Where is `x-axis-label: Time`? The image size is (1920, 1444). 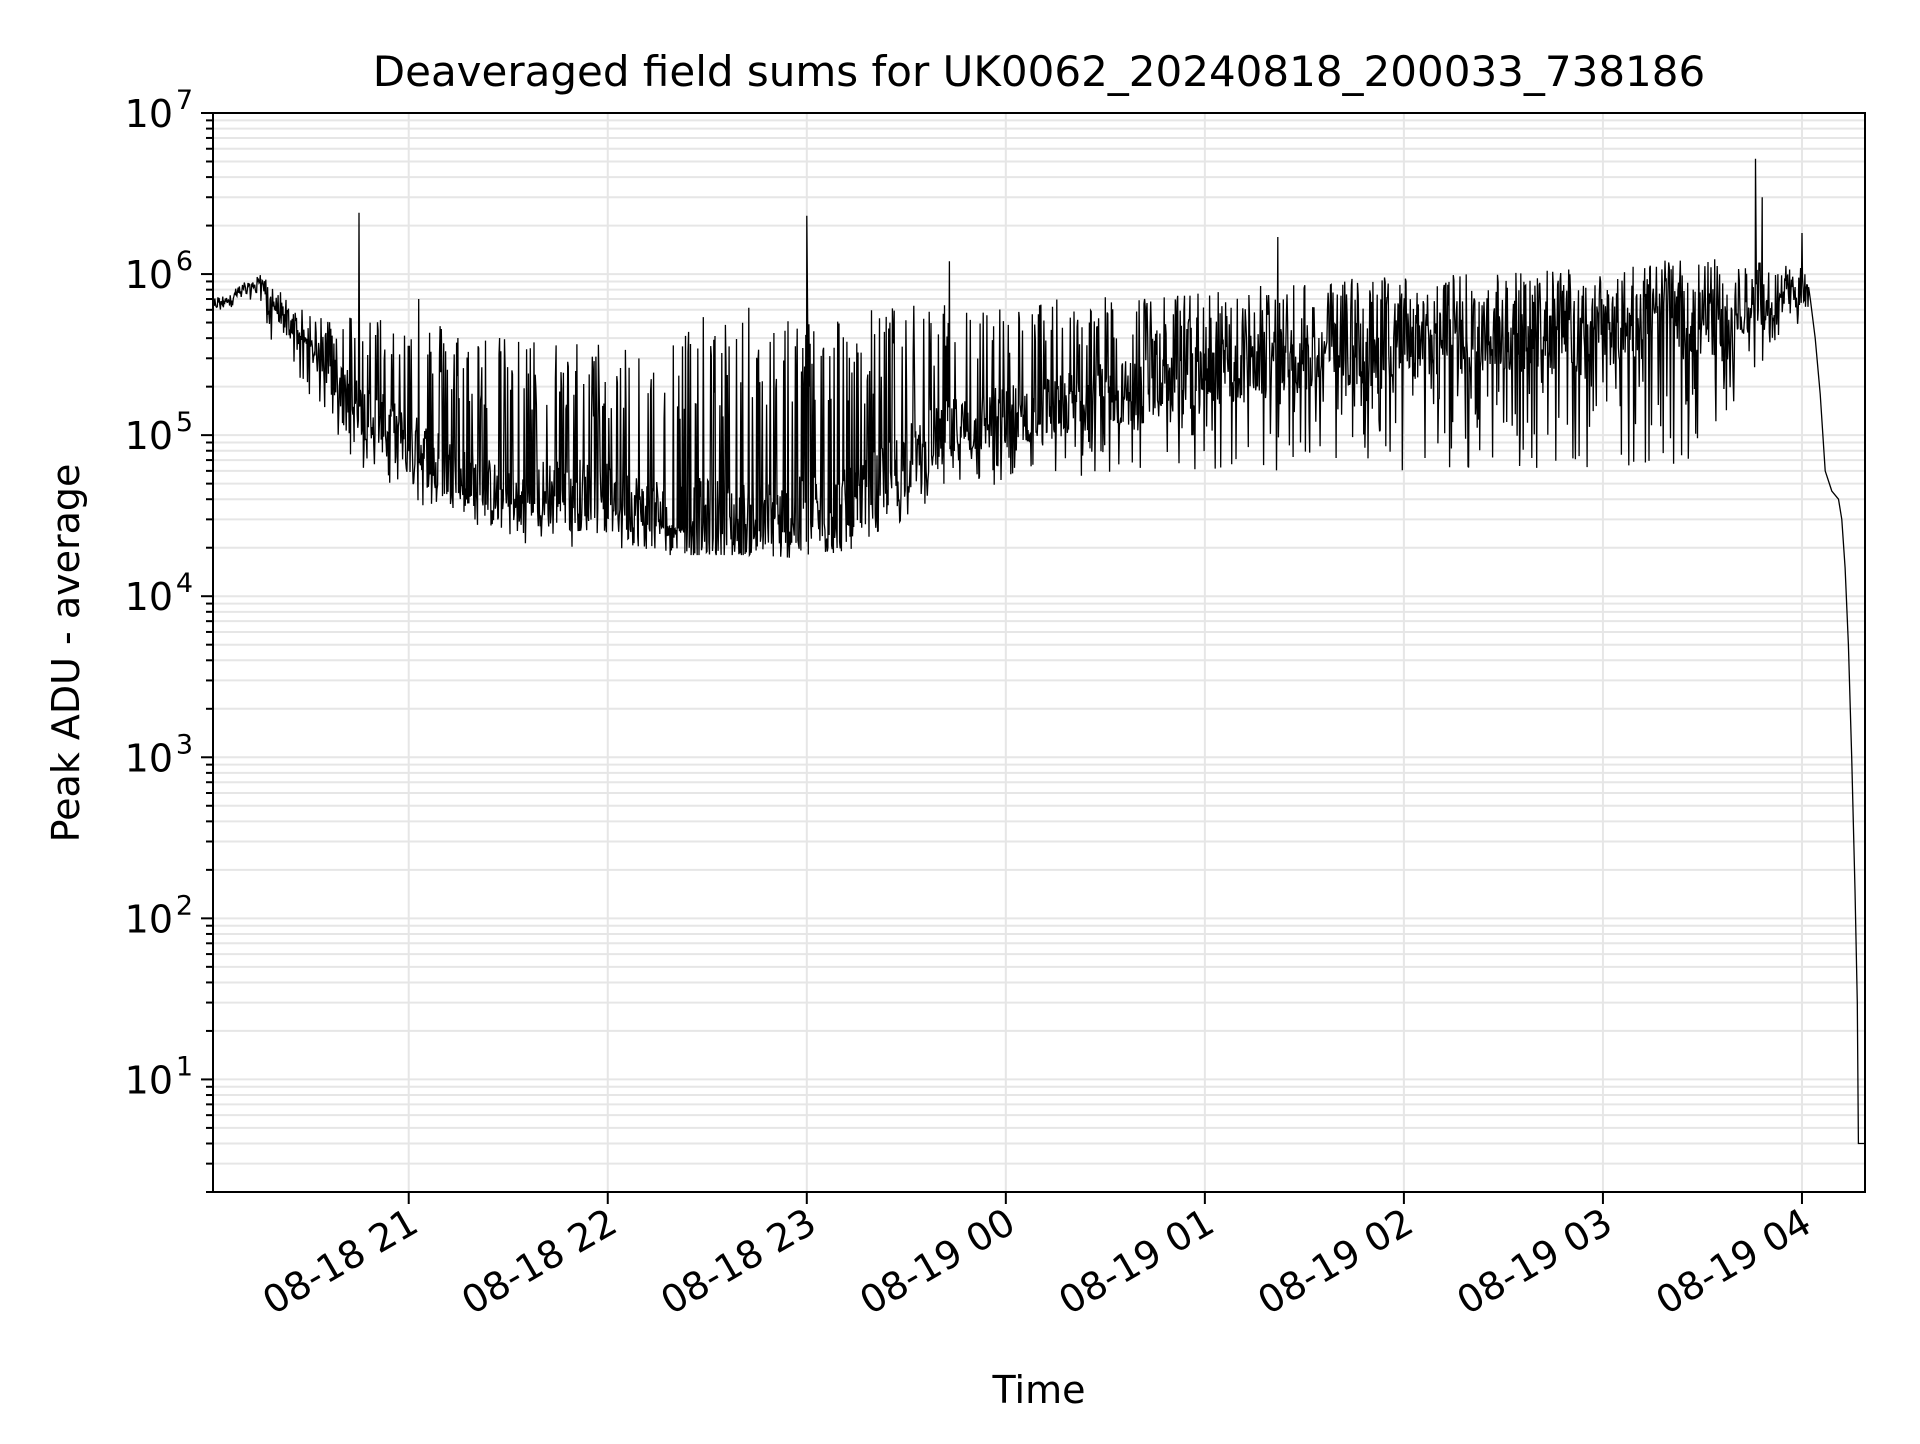
x-axis-label: Time is located at coordinates (1039, 1390).